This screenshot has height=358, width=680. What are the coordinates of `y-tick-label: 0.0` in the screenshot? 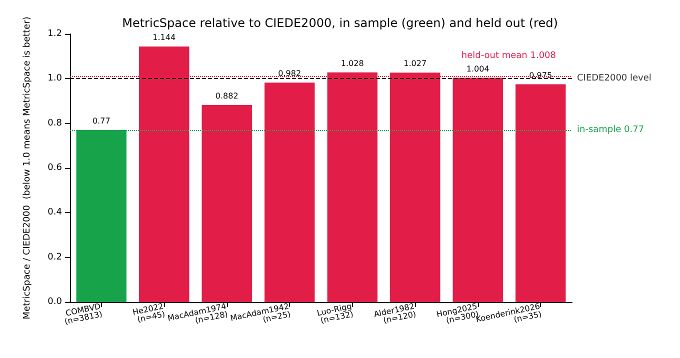 It's located at (55, 302).